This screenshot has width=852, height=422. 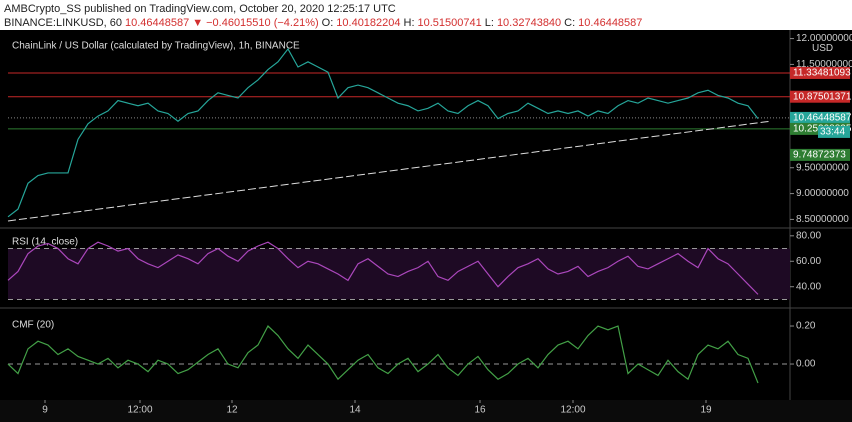 I want to click on x-tick-label: 19, so click(x=706, y=410).